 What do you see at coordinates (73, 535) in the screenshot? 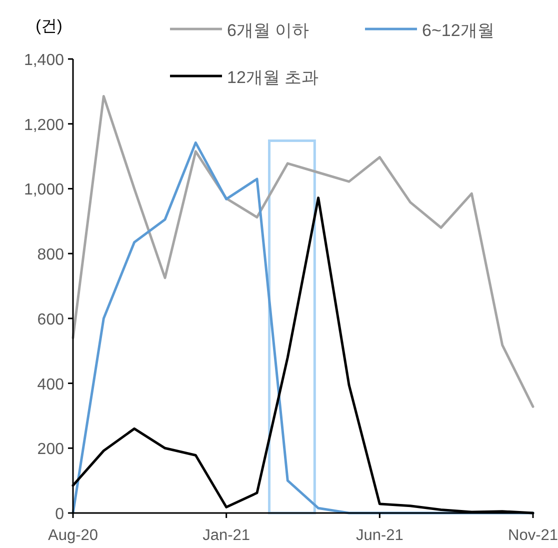
I see `x-tick-label: Aug-20` at bounding box center [73, 535].